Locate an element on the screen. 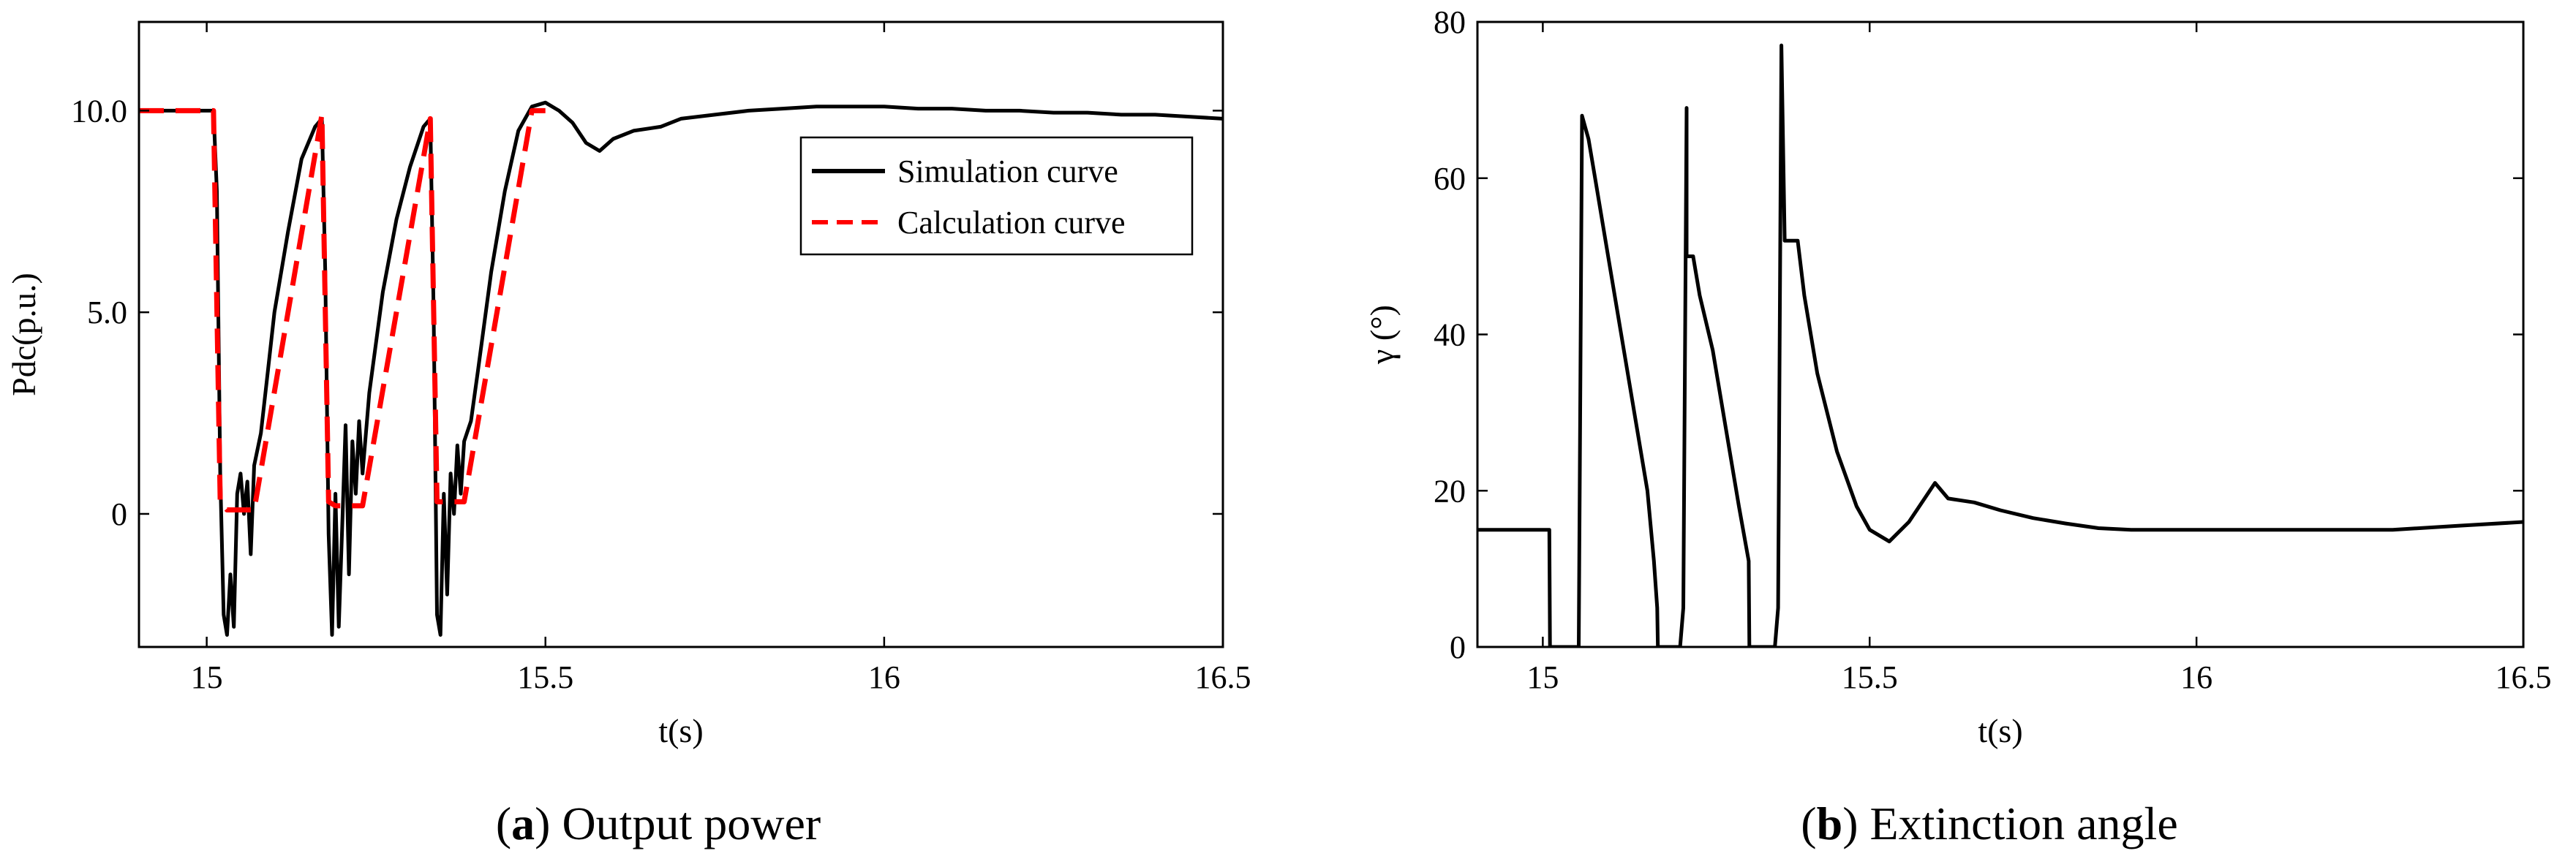 The image size is (2576, 867). y-tick-label: 60 is located at coordinates (1450, 179).